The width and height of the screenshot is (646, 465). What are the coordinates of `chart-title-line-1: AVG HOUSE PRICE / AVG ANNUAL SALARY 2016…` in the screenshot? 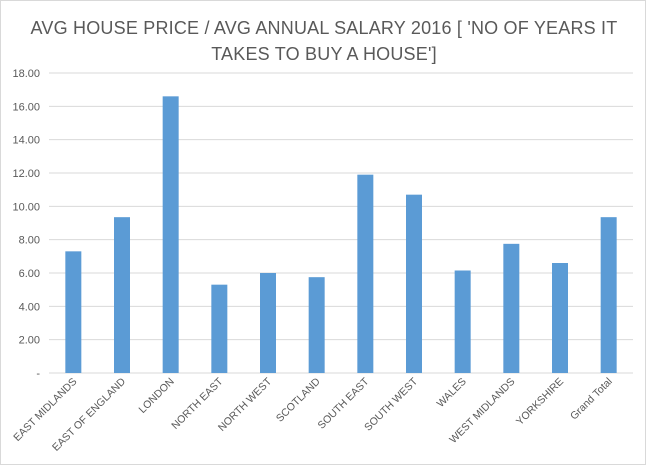 It's located at (324, 28).